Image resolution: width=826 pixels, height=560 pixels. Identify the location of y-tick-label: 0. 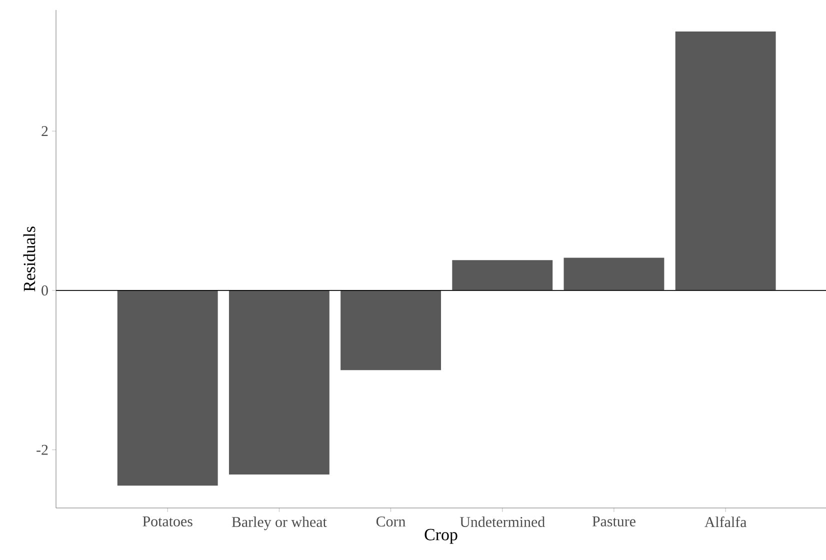
(45, 290).